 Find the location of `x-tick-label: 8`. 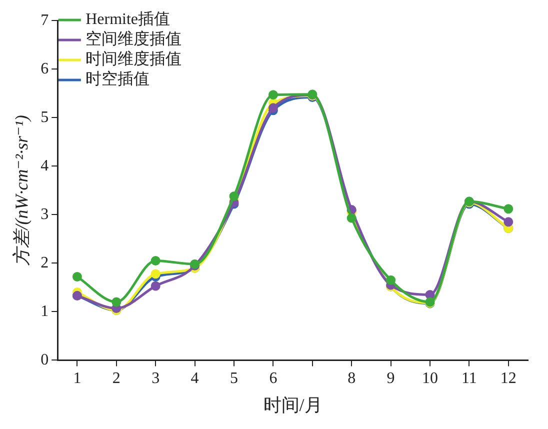

x-tick-label: 8 is located at coordinates (352, 379).